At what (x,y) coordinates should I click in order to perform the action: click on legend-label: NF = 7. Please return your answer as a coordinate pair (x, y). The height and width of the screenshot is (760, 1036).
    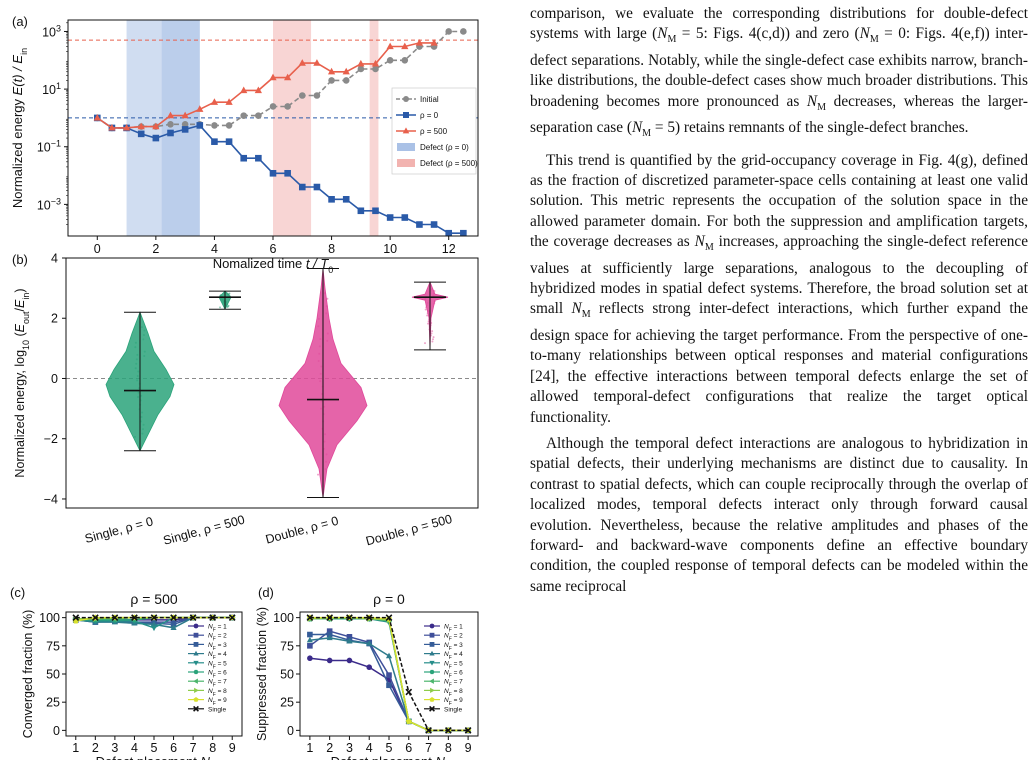
    Looking at the image, I should click on (453, 684).